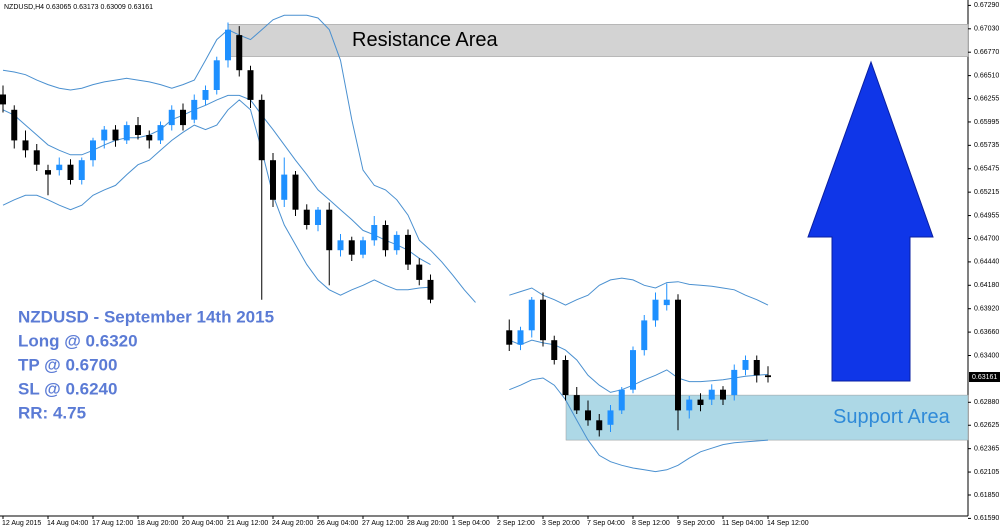 This screenshot has width=1000, height=529. Describe the element at coordinates (67, 523) in the screenshot. I see `x-tick-label: 14 Aug 04:00` at that location.